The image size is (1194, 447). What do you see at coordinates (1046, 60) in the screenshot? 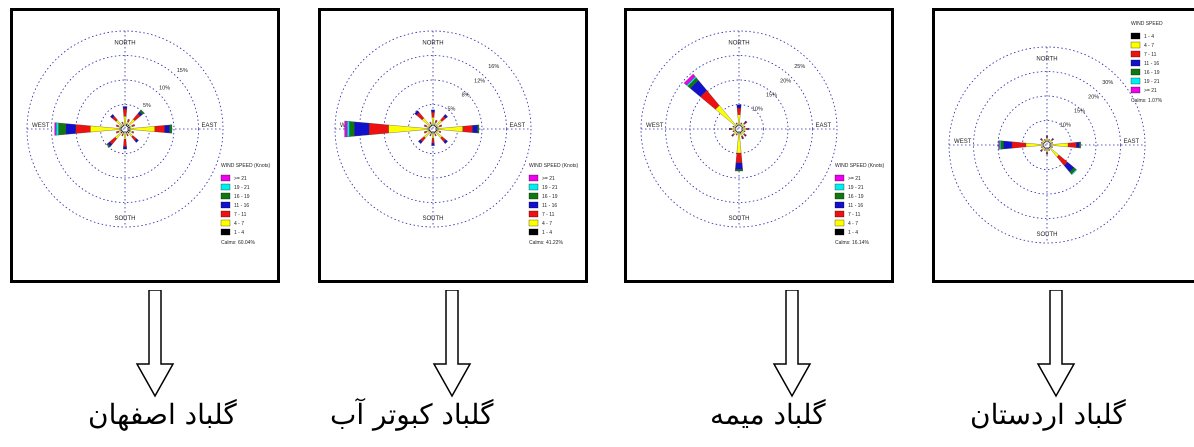
I see `compass-north: NORTH` at bounding box center [1046, 60].